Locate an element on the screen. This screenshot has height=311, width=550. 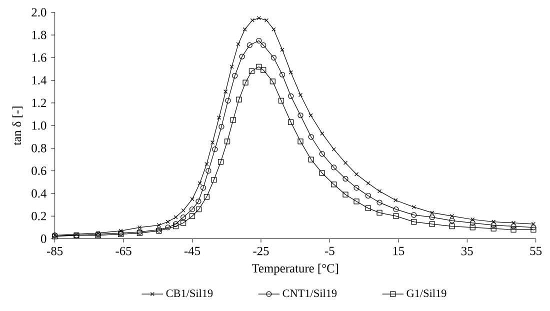
y-tick-label: 0.2 is located at coordinates (39, 216).